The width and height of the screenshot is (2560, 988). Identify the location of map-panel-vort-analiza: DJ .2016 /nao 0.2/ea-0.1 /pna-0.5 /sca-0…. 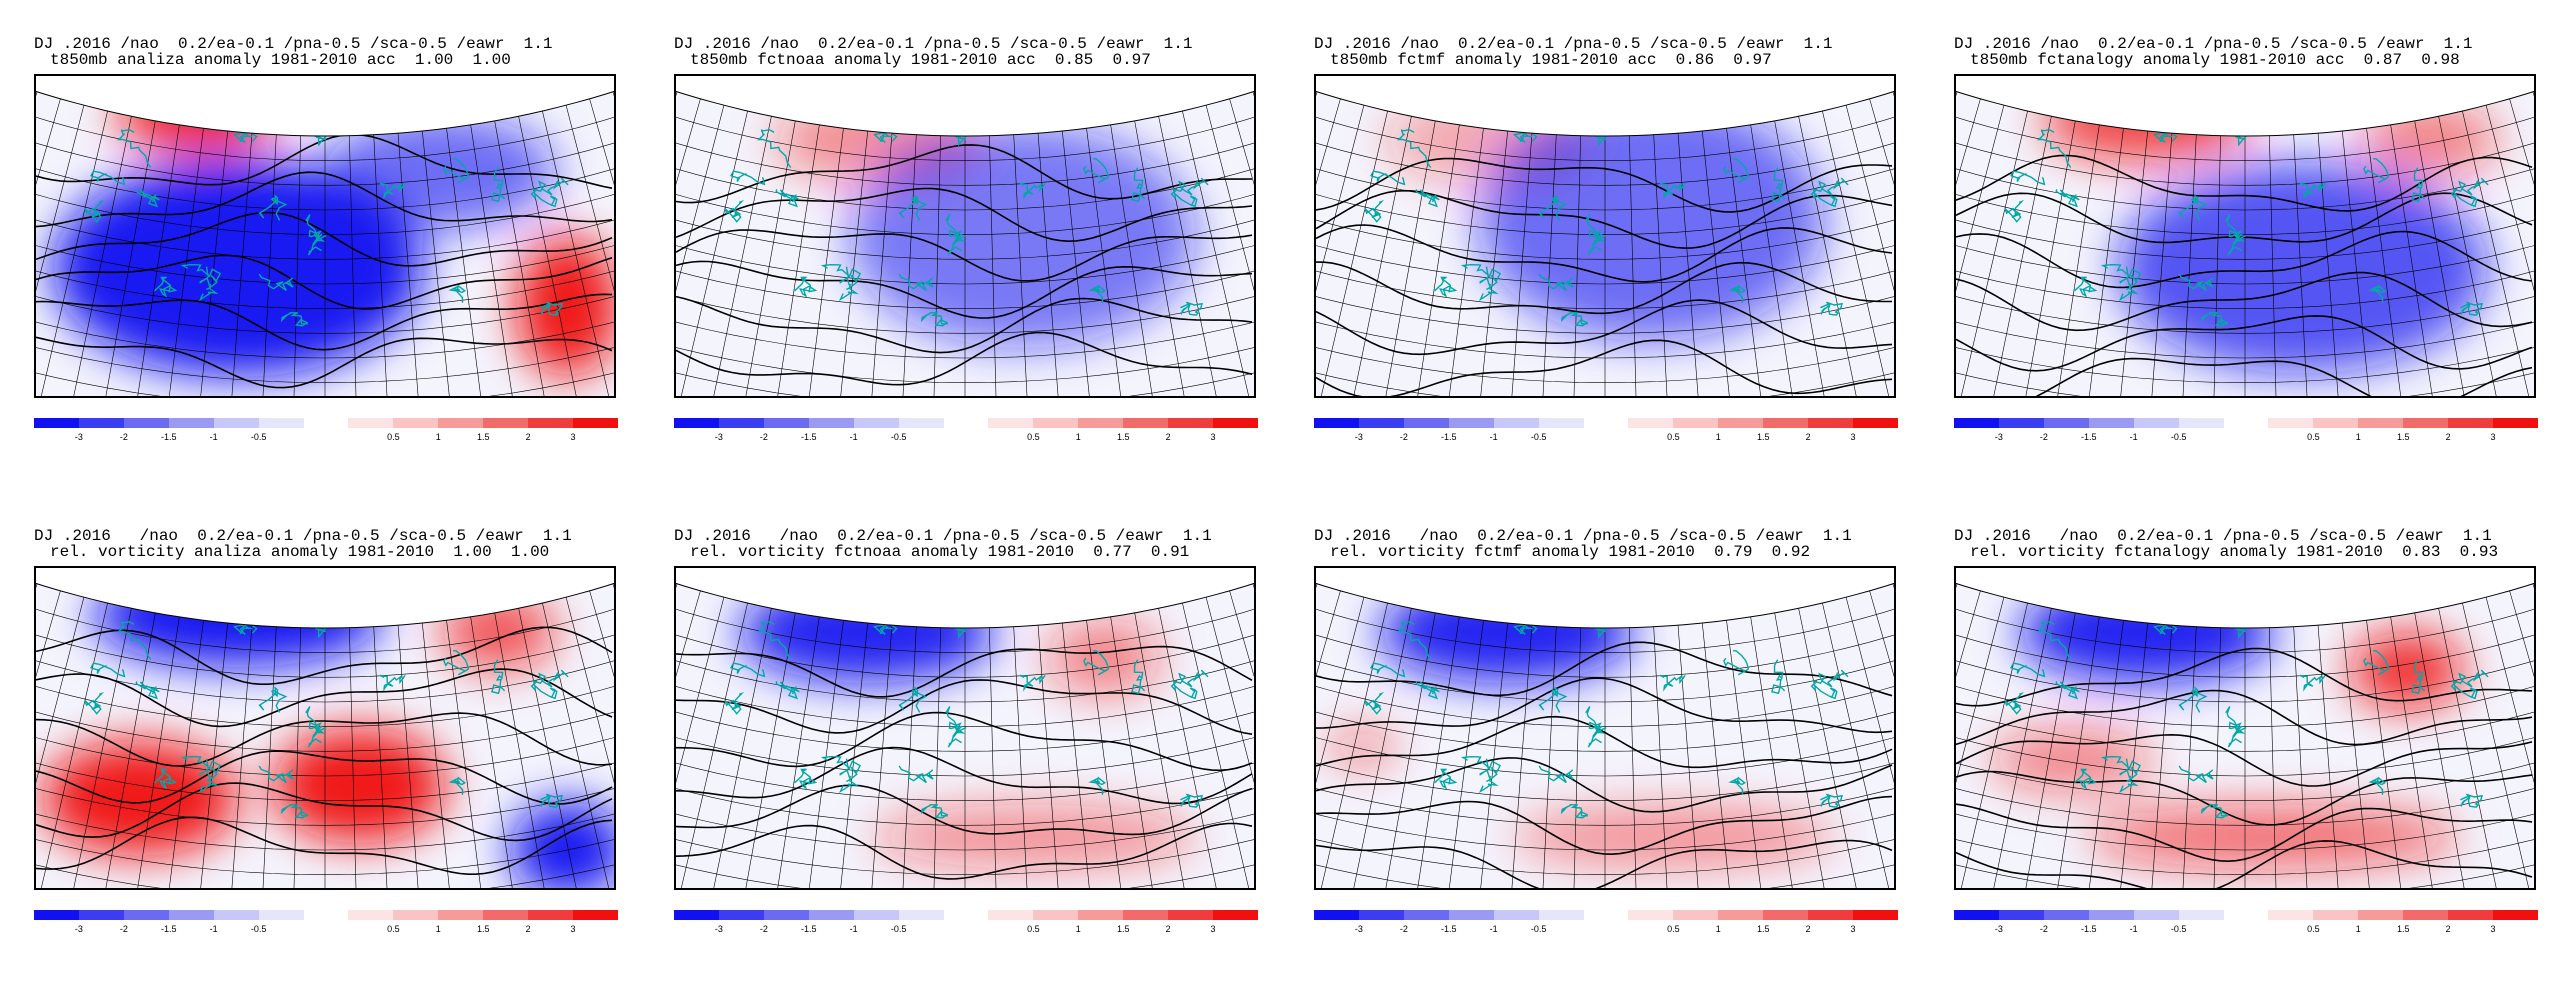
(326, 753).